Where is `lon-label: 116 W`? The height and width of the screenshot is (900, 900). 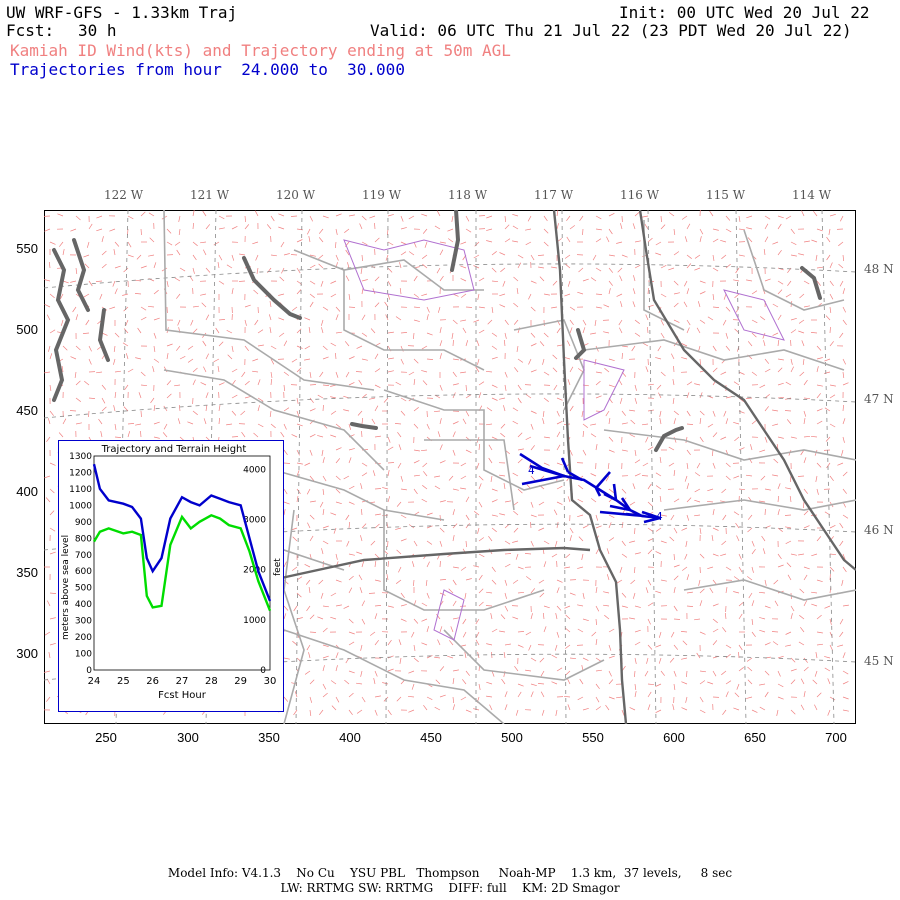 lon-label: 116 W is located at coordinates (640, 195).